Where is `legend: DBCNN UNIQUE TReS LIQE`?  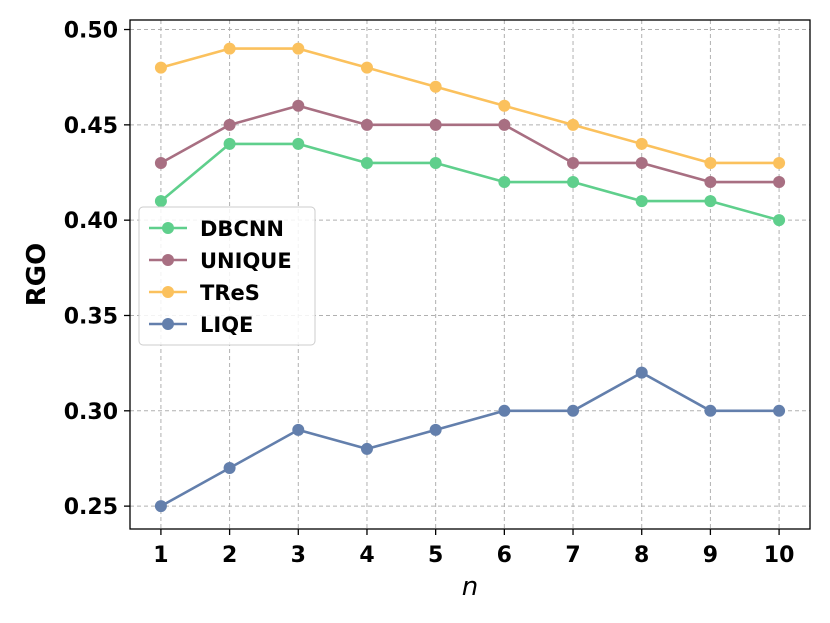
legend: DBCNN UNIQUE TReS LIQE is located at coordinates (227, 276).